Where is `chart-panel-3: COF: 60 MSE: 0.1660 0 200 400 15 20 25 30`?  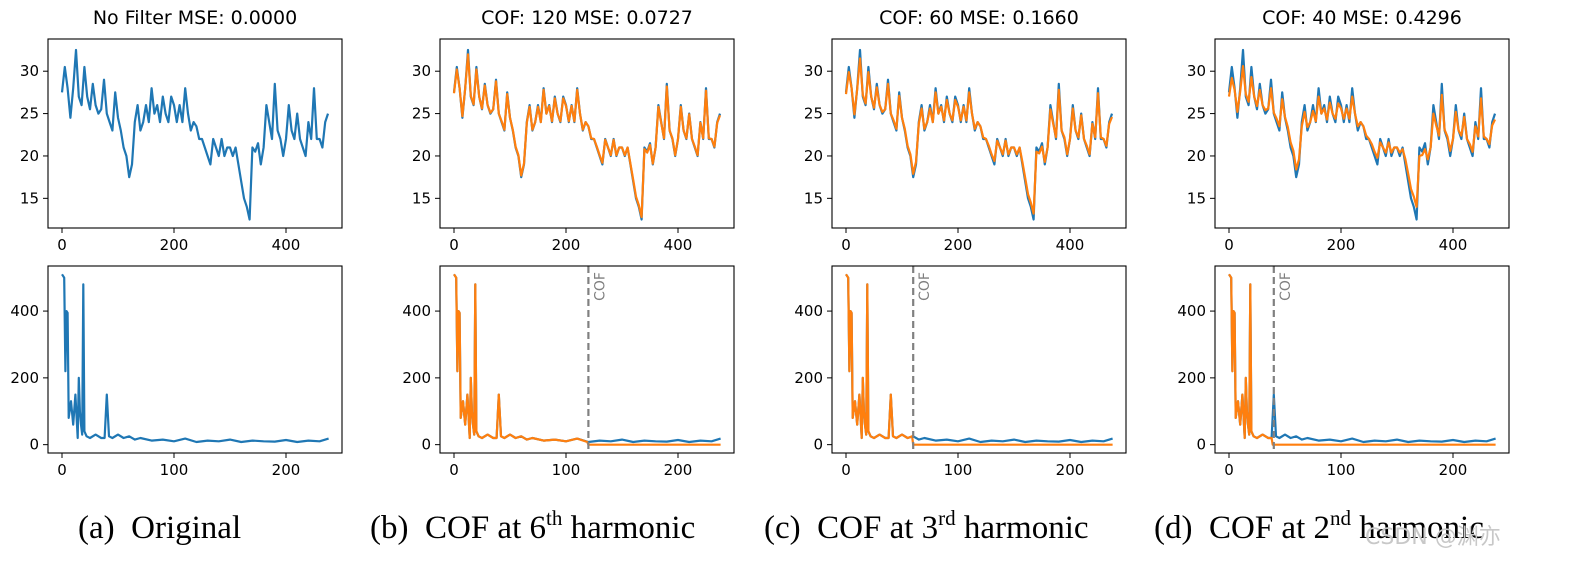
chart-panel-3: COF: 60 MSE: 0.1660 0 200 400 15 20 25 30 is located at coordinates (965, 130).